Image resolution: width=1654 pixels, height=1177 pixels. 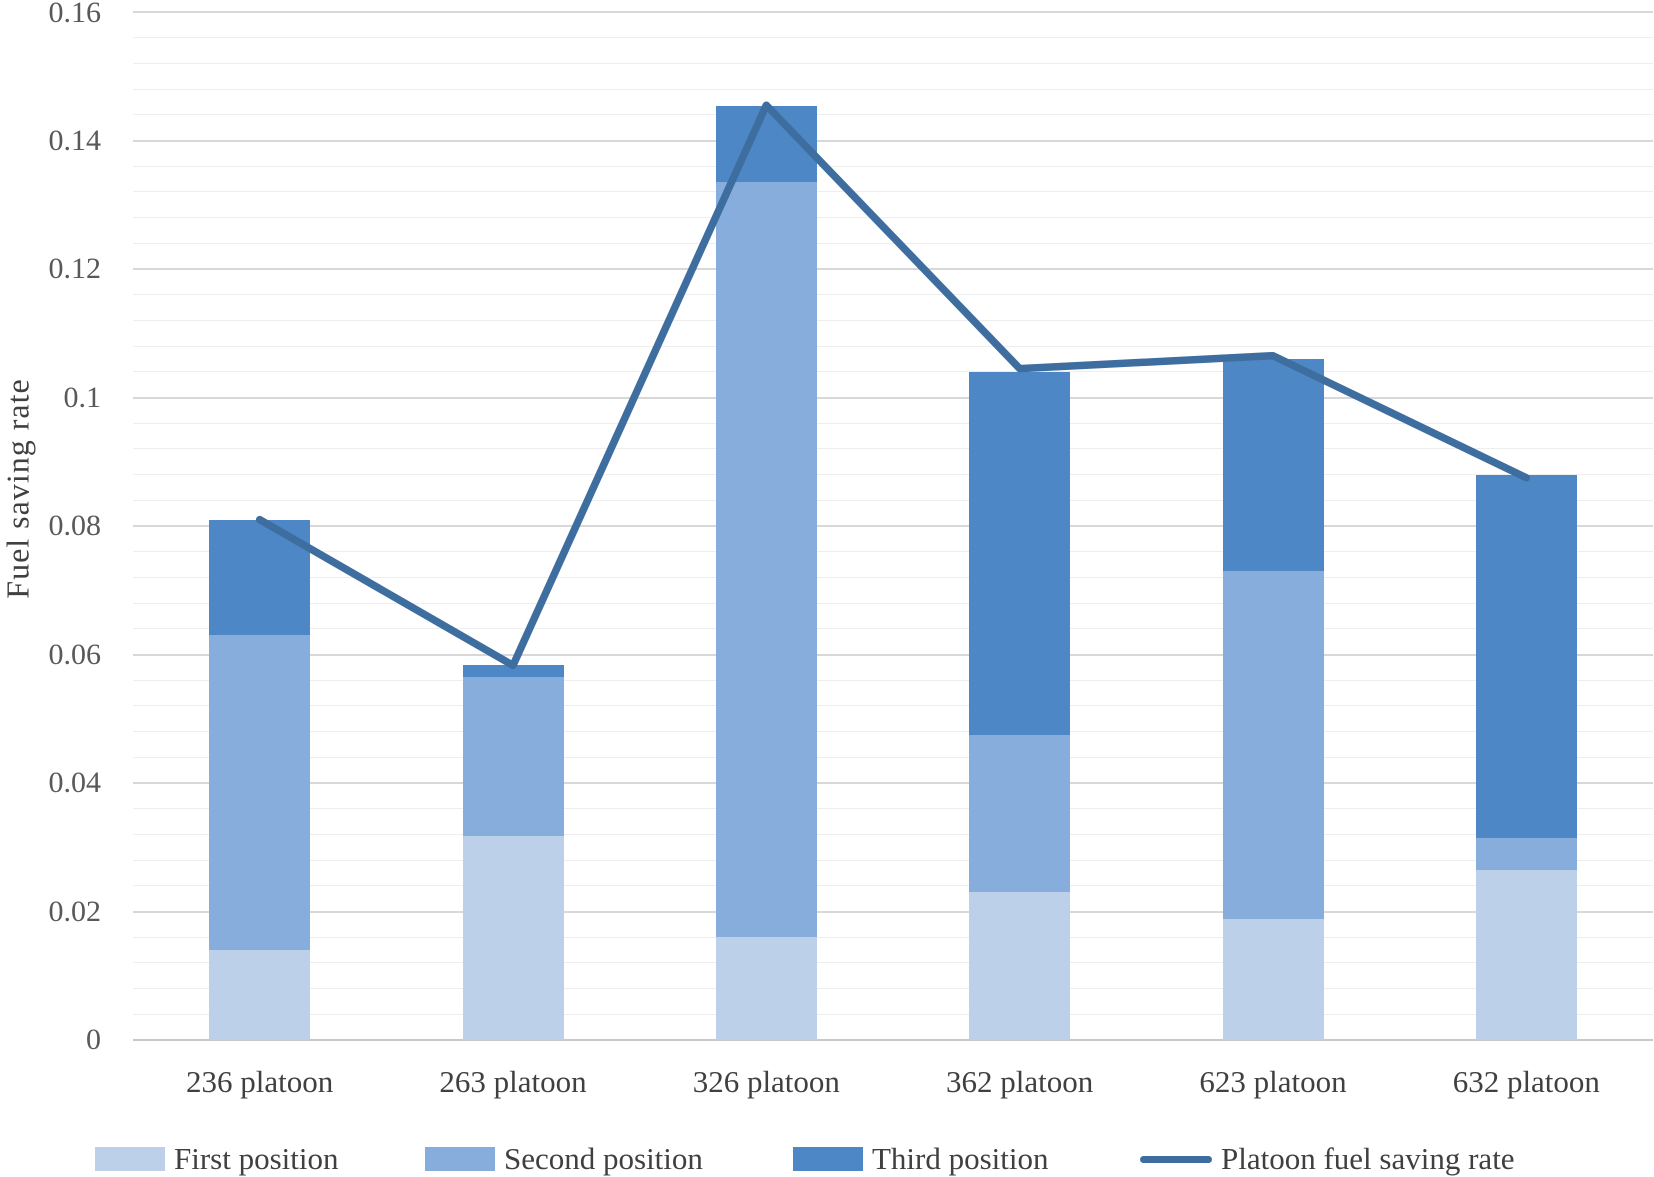 I want to click on x-axis-label-236-platoon: 236 platoon, so click(x=260, y=1081).